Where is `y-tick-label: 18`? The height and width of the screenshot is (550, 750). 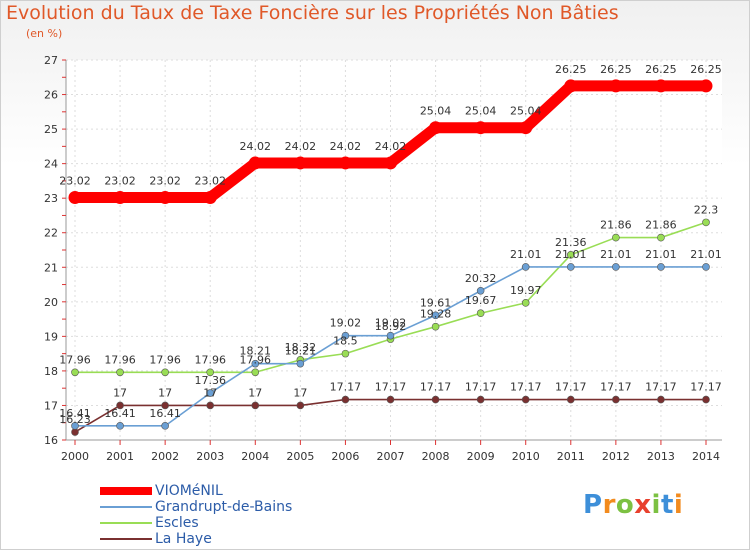 y-tick-label: 18 is located at coordinates (51, 371).